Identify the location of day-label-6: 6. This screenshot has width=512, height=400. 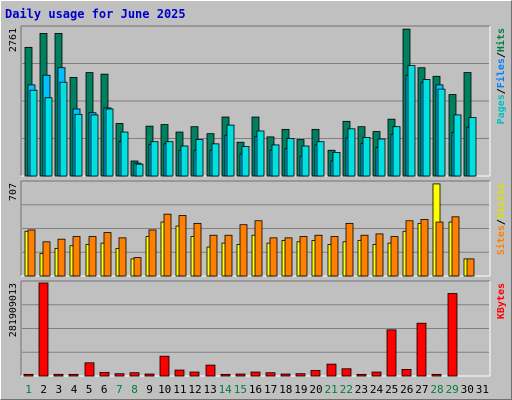
(104, 389).